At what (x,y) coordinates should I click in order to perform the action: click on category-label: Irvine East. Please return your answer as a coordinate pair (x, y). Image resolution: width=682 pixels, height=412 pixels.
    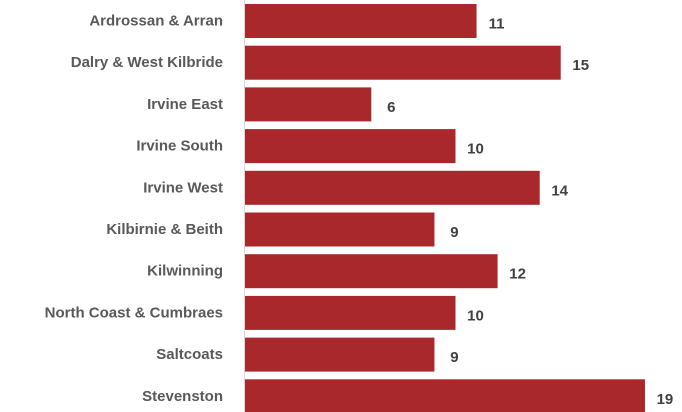
    Looking at the image, I should click on (185, 104).